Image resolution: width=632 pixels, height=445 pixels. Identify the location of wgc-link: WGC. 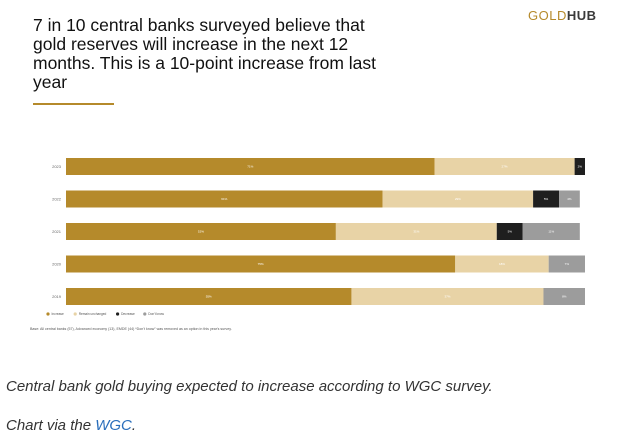
(113, 425).